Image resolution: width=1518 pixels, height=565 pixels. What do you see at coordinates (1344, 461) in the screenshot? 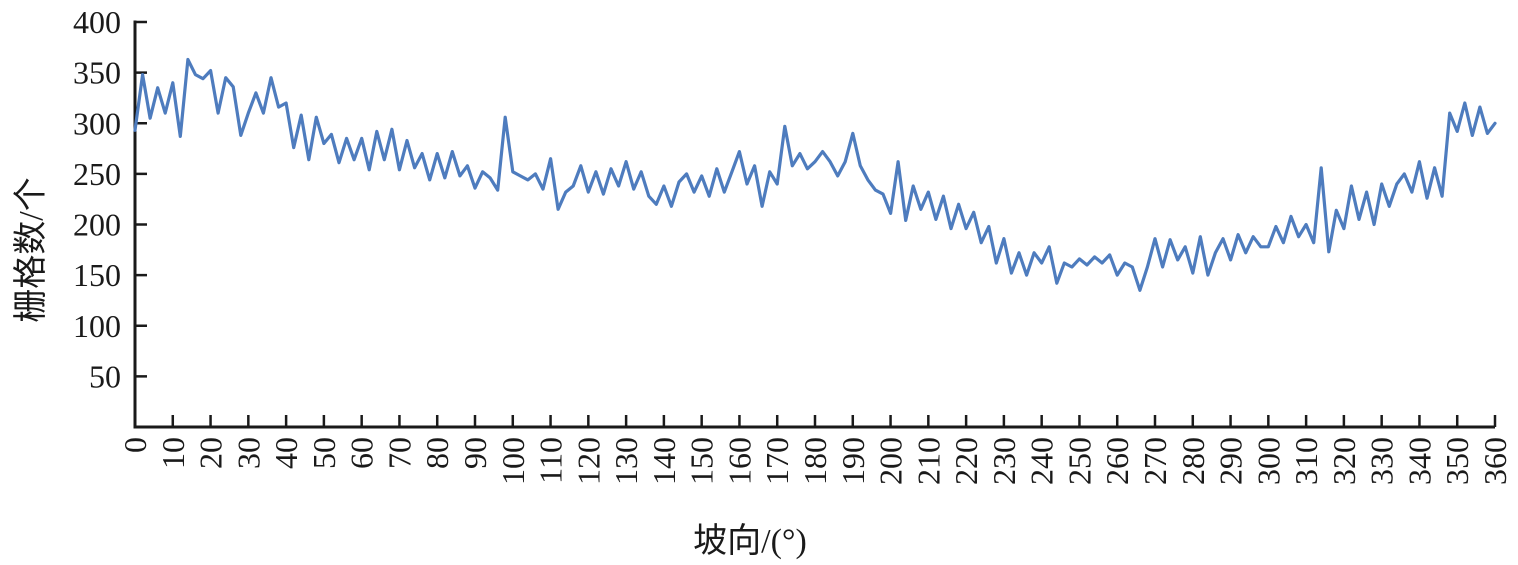
I see `x-axis-tick-label: 320` at bounding box center [1344, 461].